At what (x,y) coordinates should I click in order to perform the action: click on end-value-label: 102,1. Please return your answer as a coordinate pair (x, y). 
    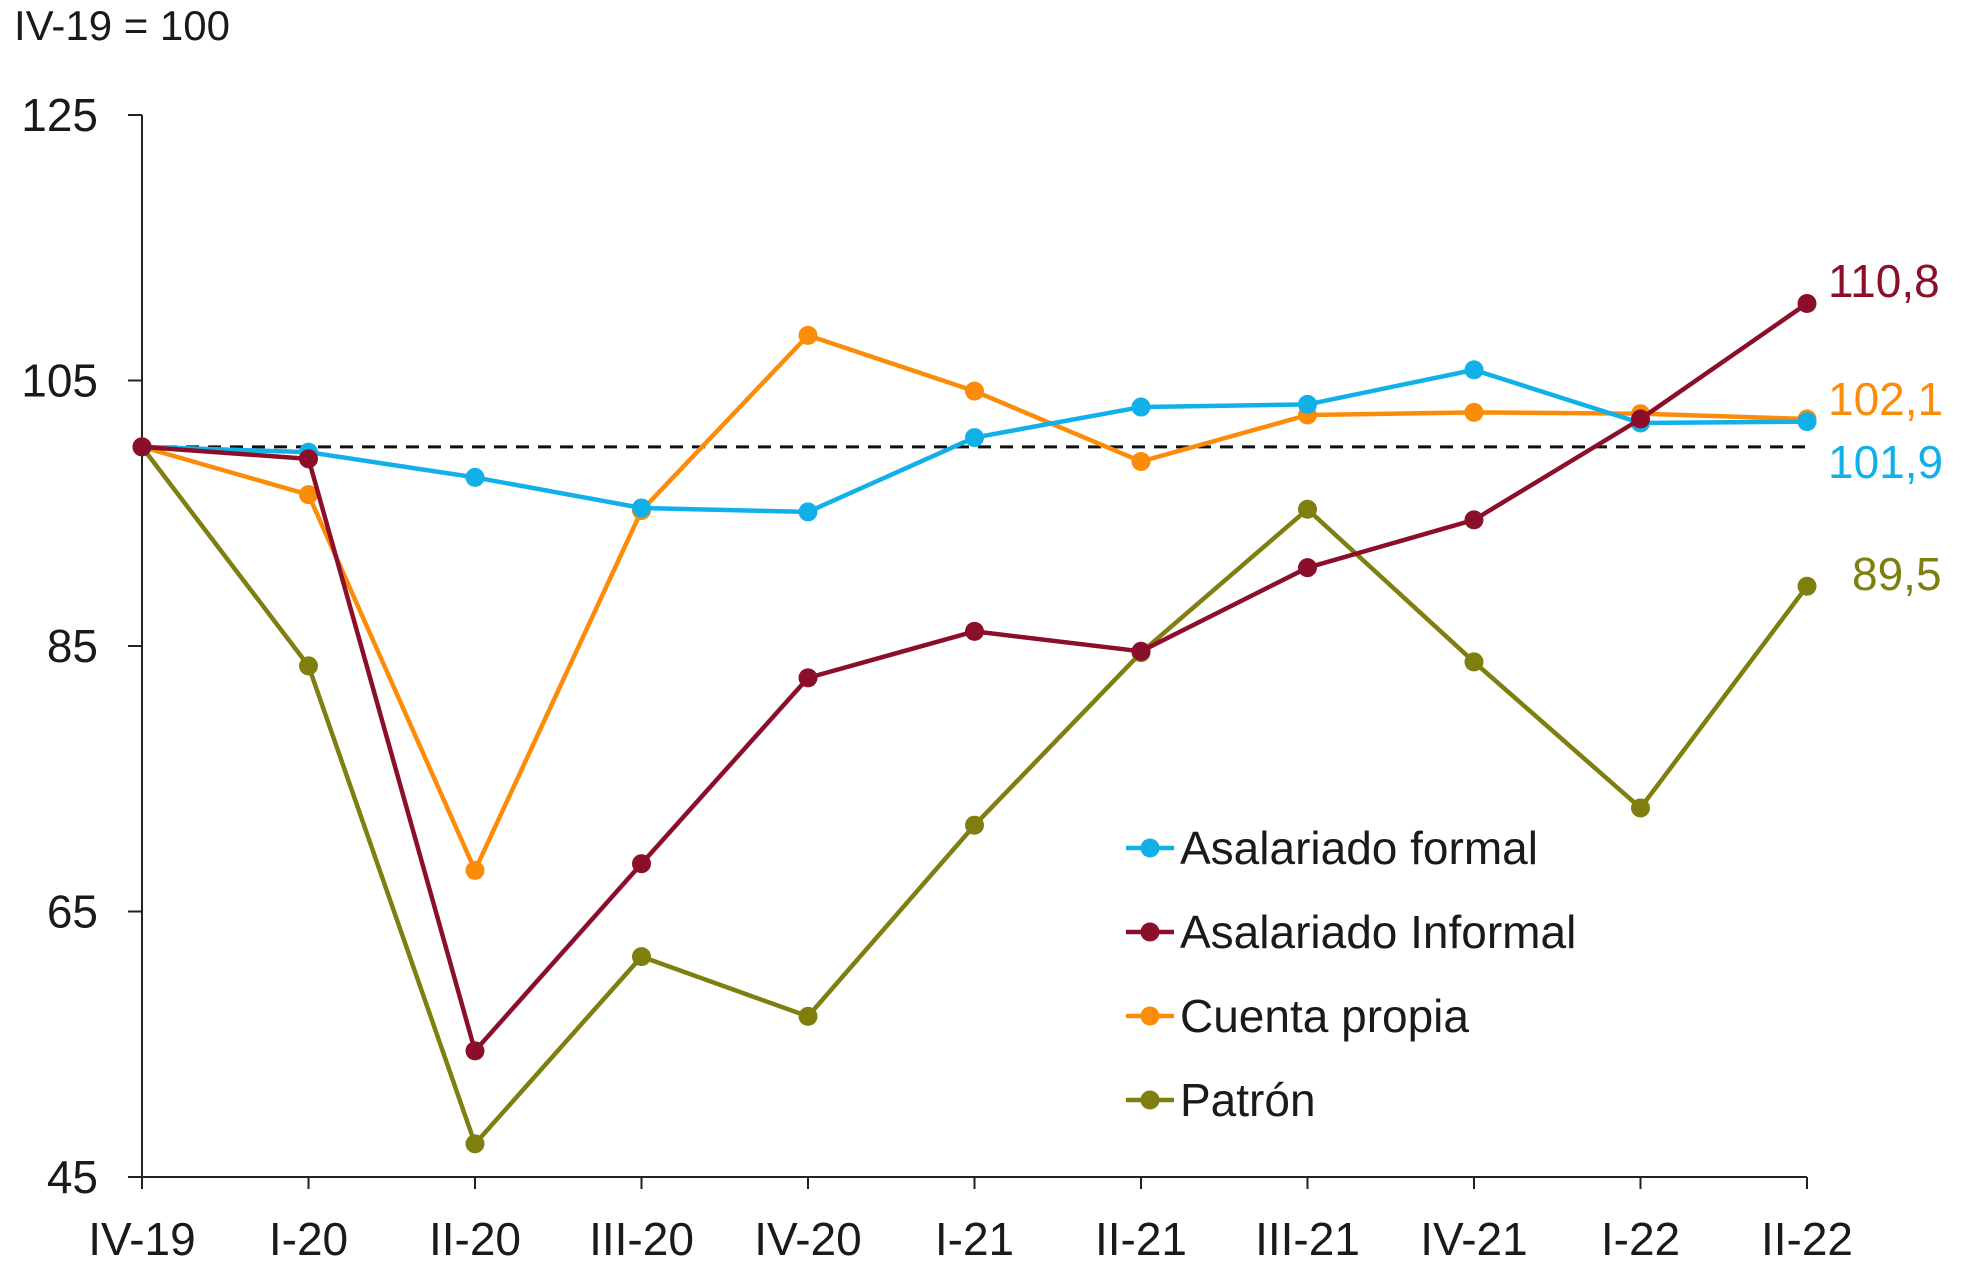
    Looking at the image, I should click on (1885, 399).